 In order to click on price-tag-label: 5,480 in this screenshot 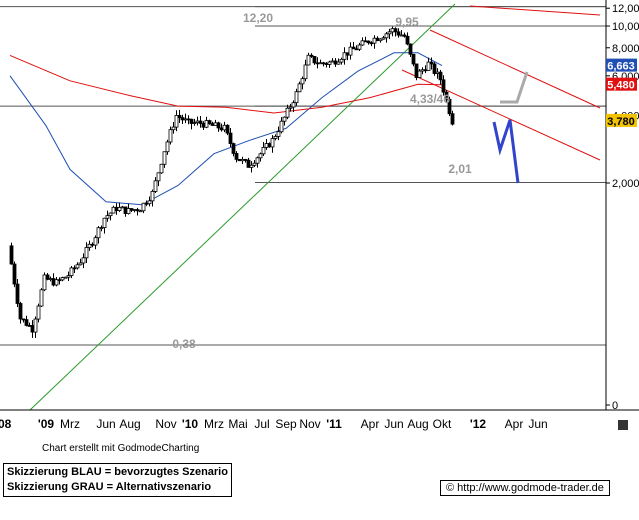, I will do `click(621, 86)`.